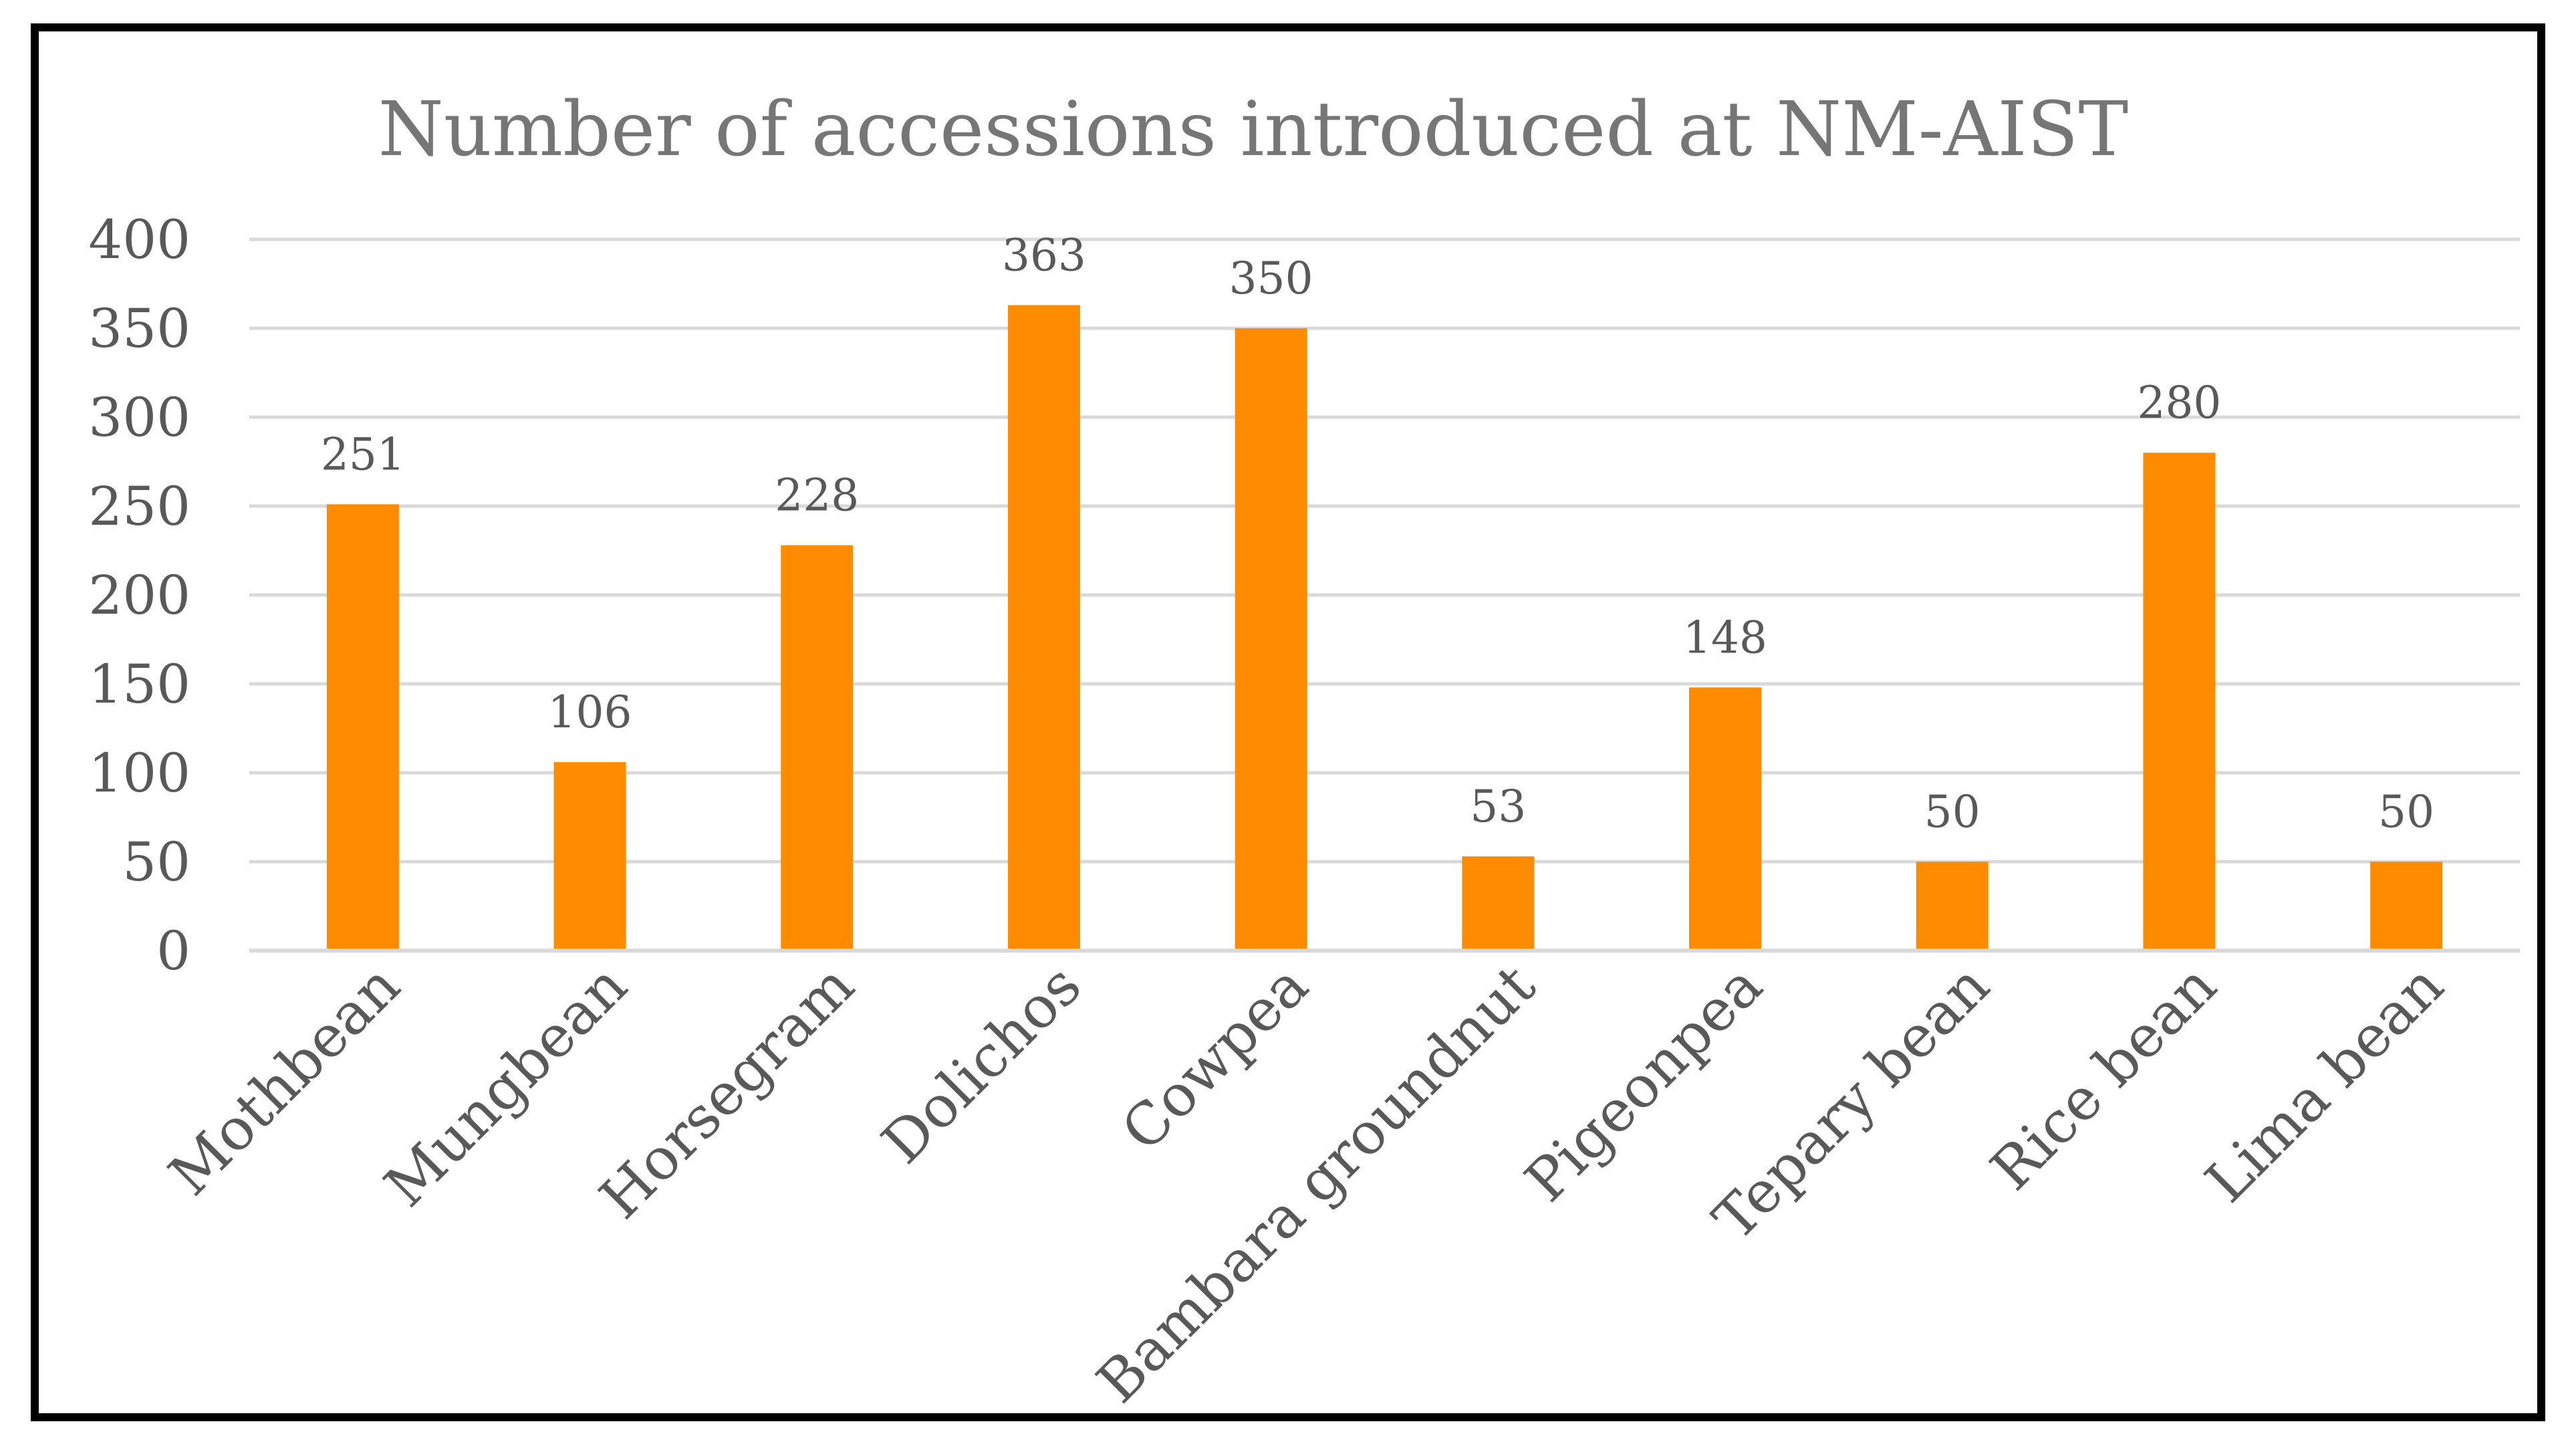 This screenshot has height=1450, width=2576. Describe the element at coordinates (139, 773) in the screenshot. I see `y-tick-label: 100` at that location.